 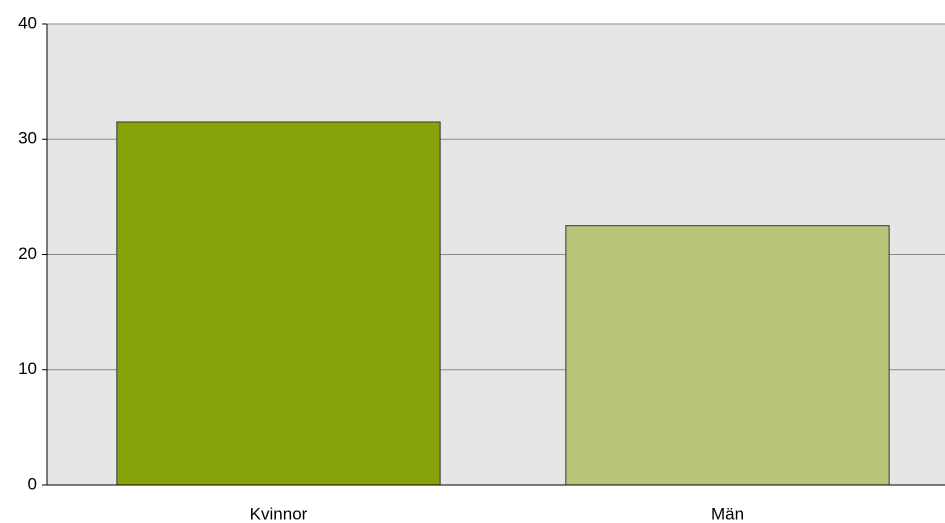 I want to click on y-tick-label: 0, so click(x=32, y=483).